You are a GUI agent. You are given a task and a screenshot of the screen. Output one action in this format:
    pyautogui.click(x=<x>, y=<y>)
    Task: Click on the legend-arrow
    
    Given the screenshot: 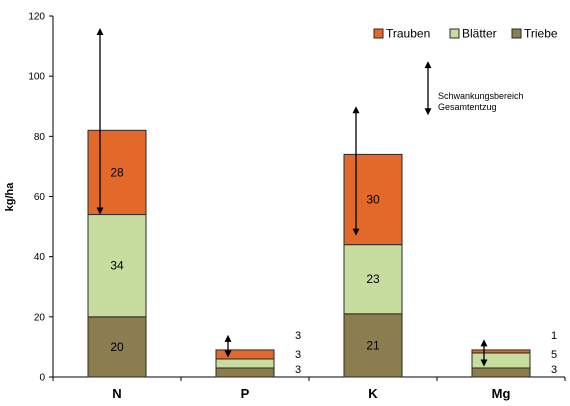 What is the action you would take?
    pyautogui.click(x=428, y=88)
    